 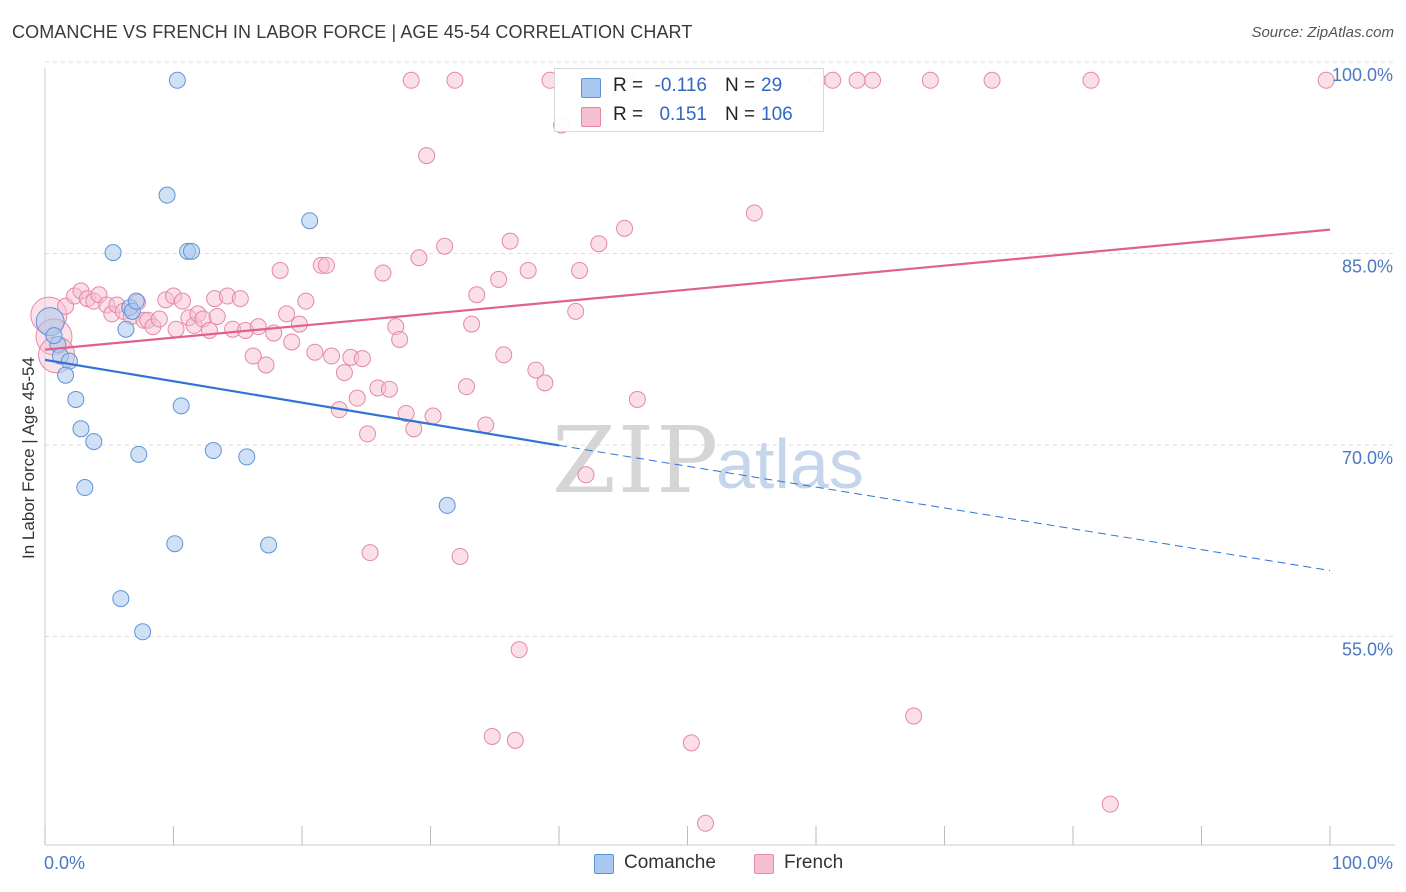 I want to click on legend-r-value: -0.116, so click(x=680, y=85).